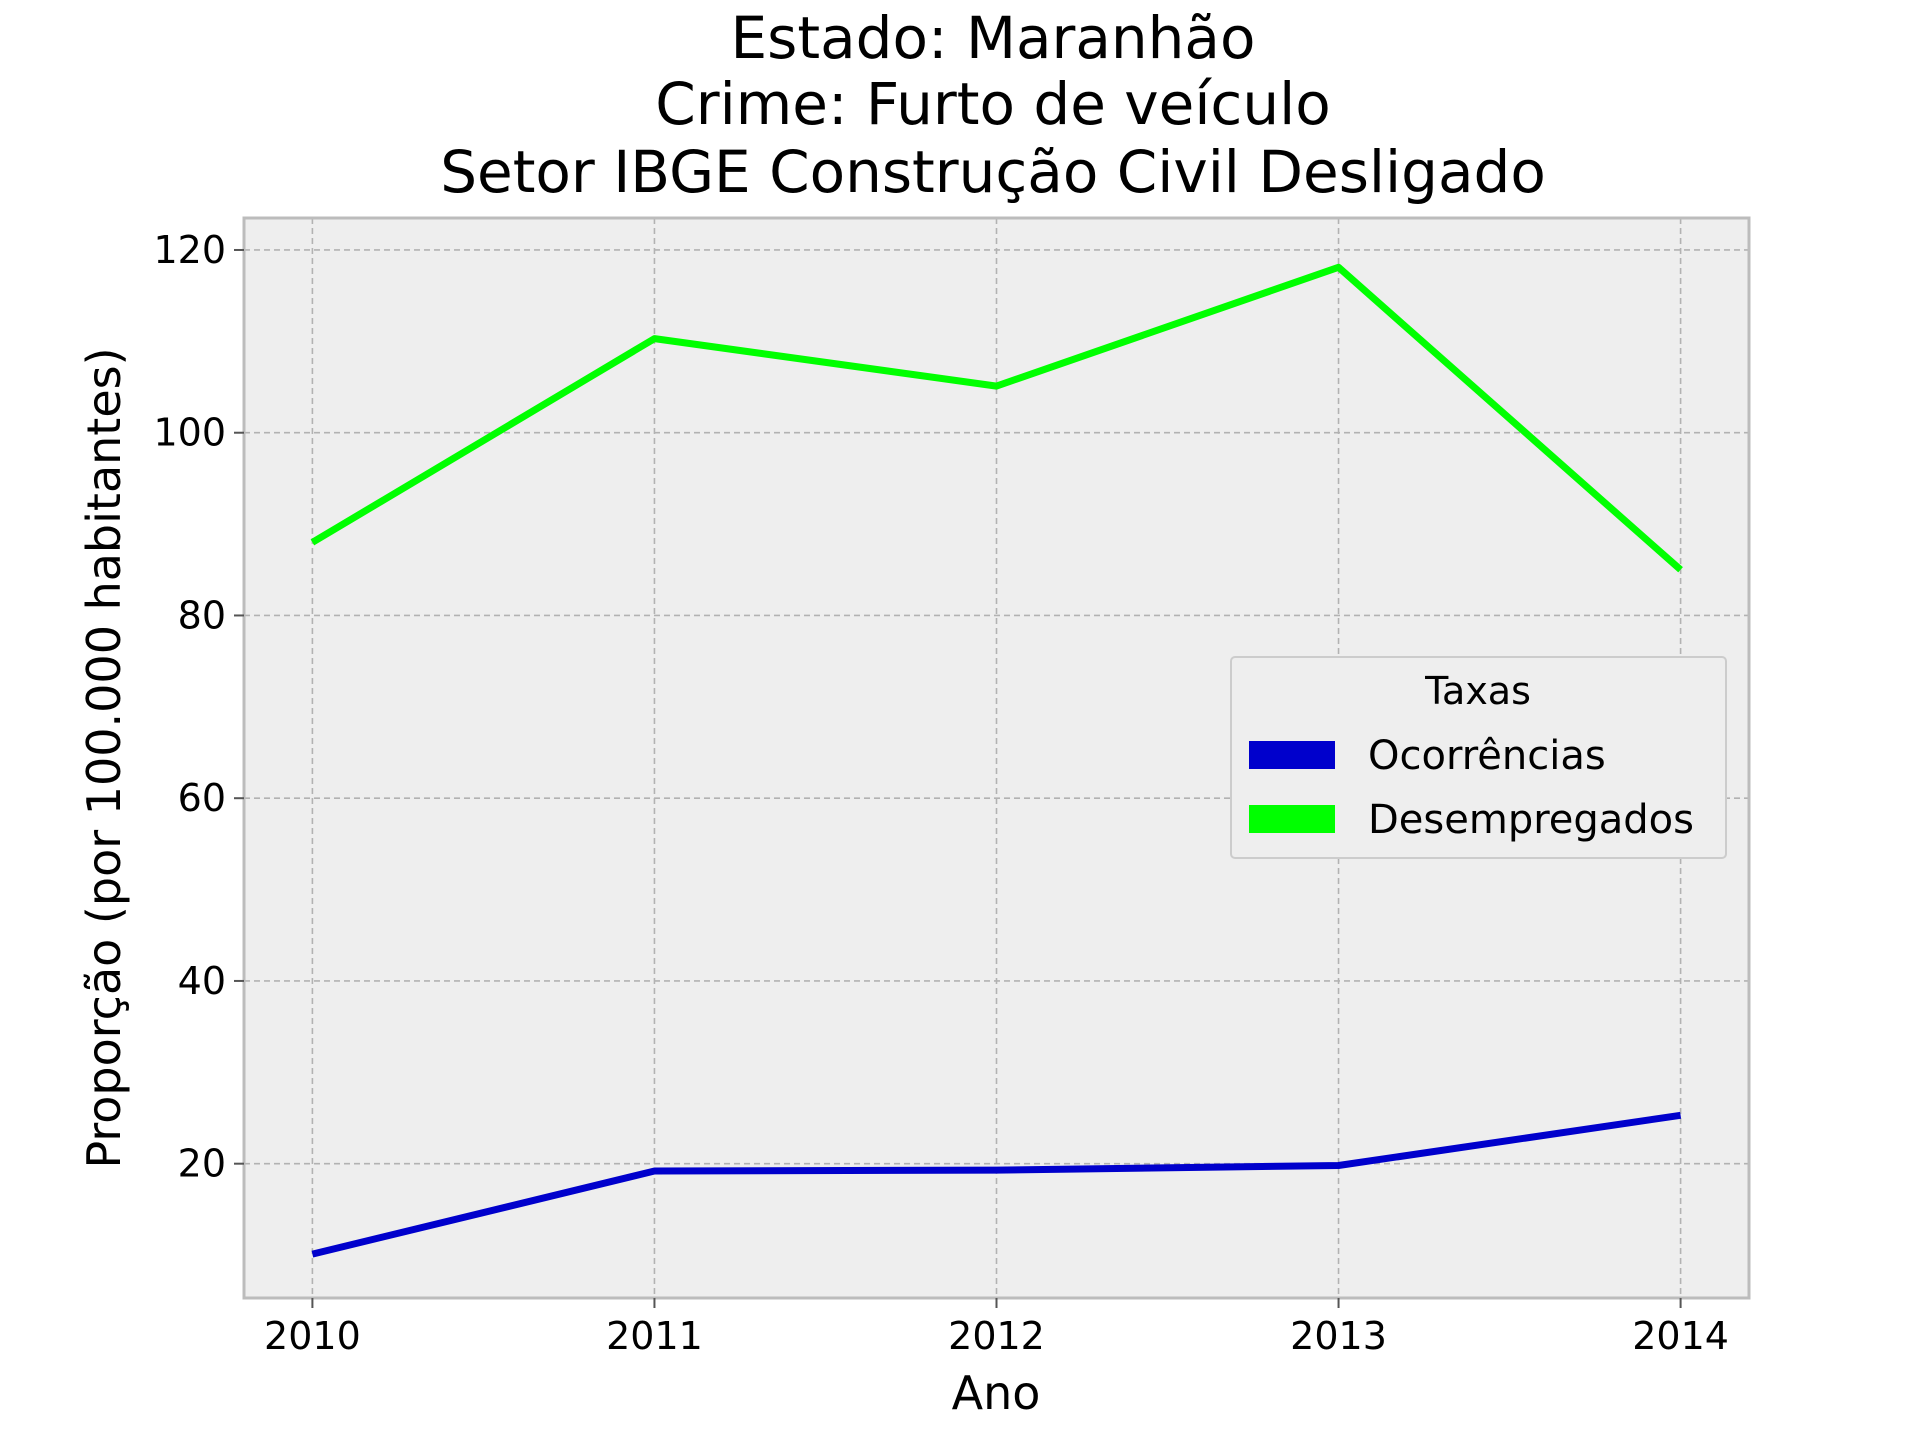 The image size is (1920, 1440). What do you see at coordinates (202, 981) in the screenshot?
I see `y-tick-label: 40` at bounding box center [202, 981].